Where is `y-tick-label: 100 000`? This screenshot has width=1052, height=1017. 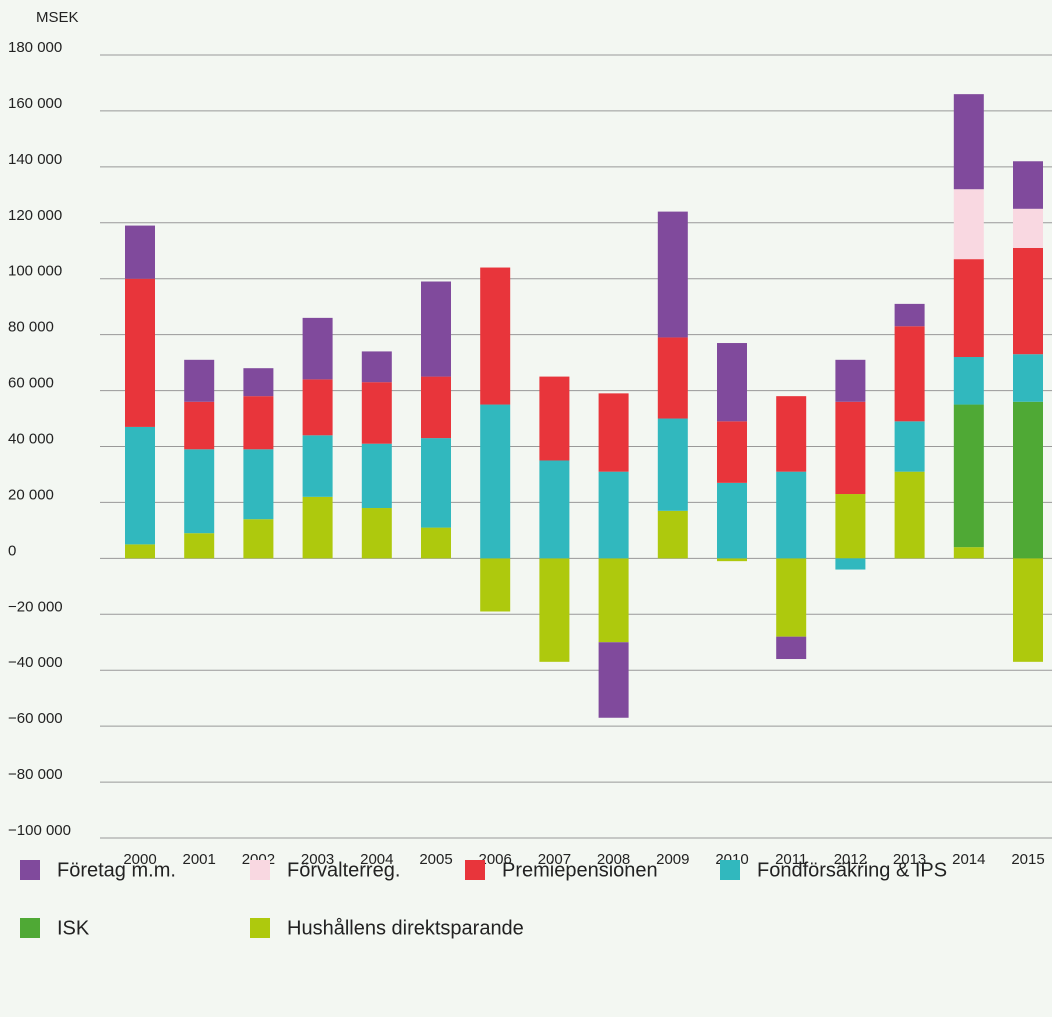
y-tick-label: 100 000 is located at coordinates (35, 271).